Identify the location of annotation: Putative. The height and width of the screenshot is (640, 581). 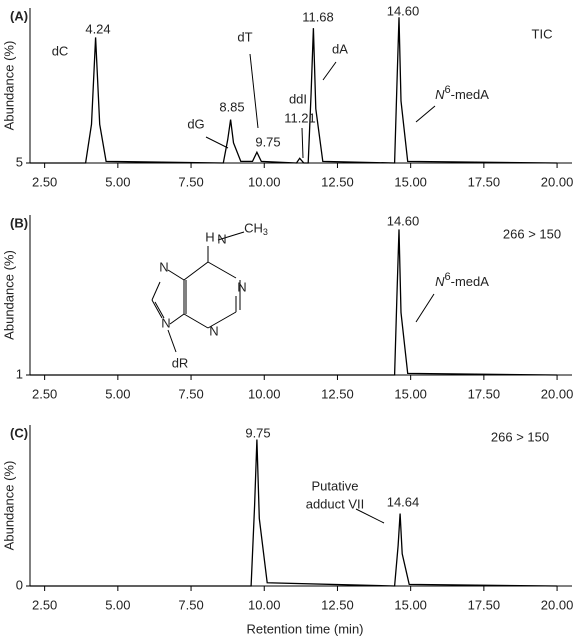
(335, 485).